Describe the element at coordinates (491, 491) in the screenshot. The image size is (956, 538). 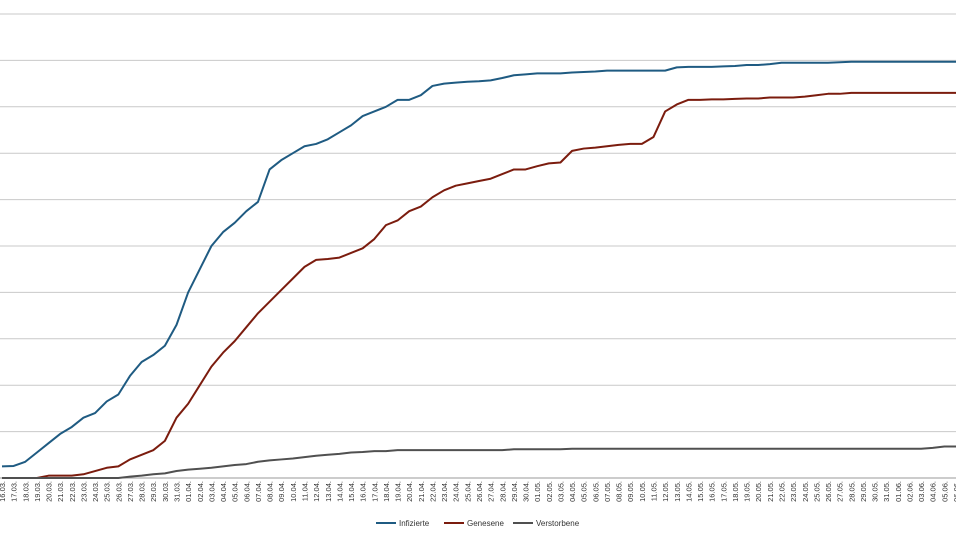
I see `x-tick-label: 27.04.` at that location.